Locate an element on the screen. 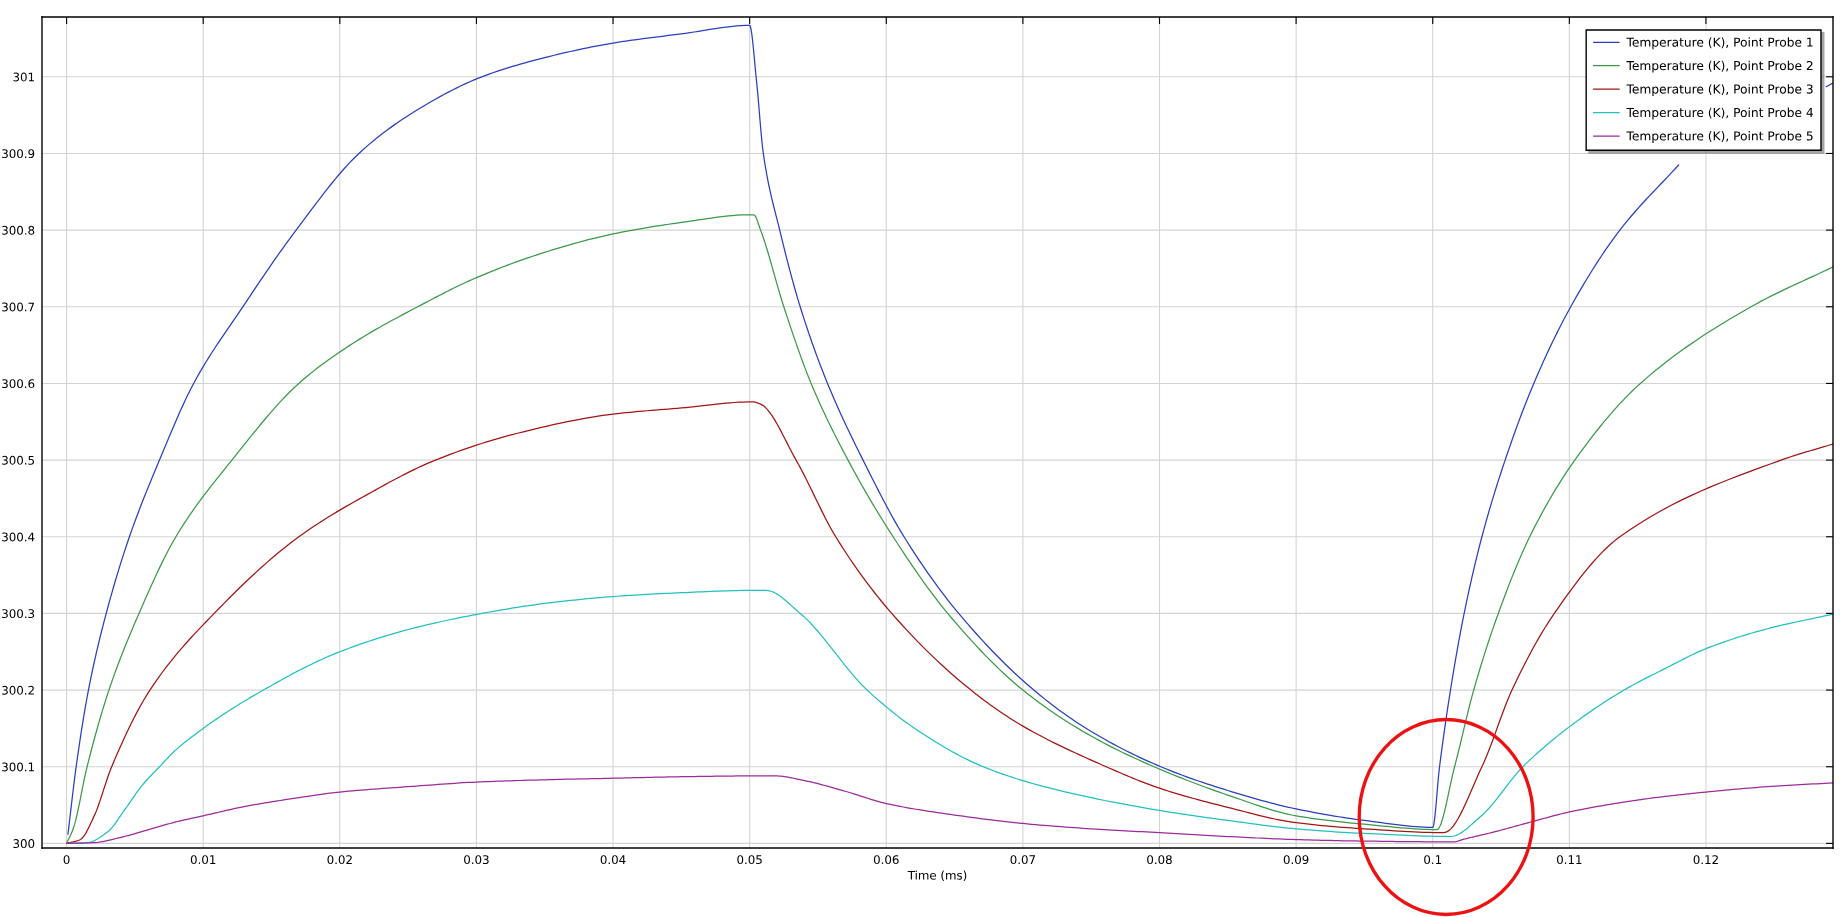  x-tick-label: 0.04 is located at coordinates (613, 860).